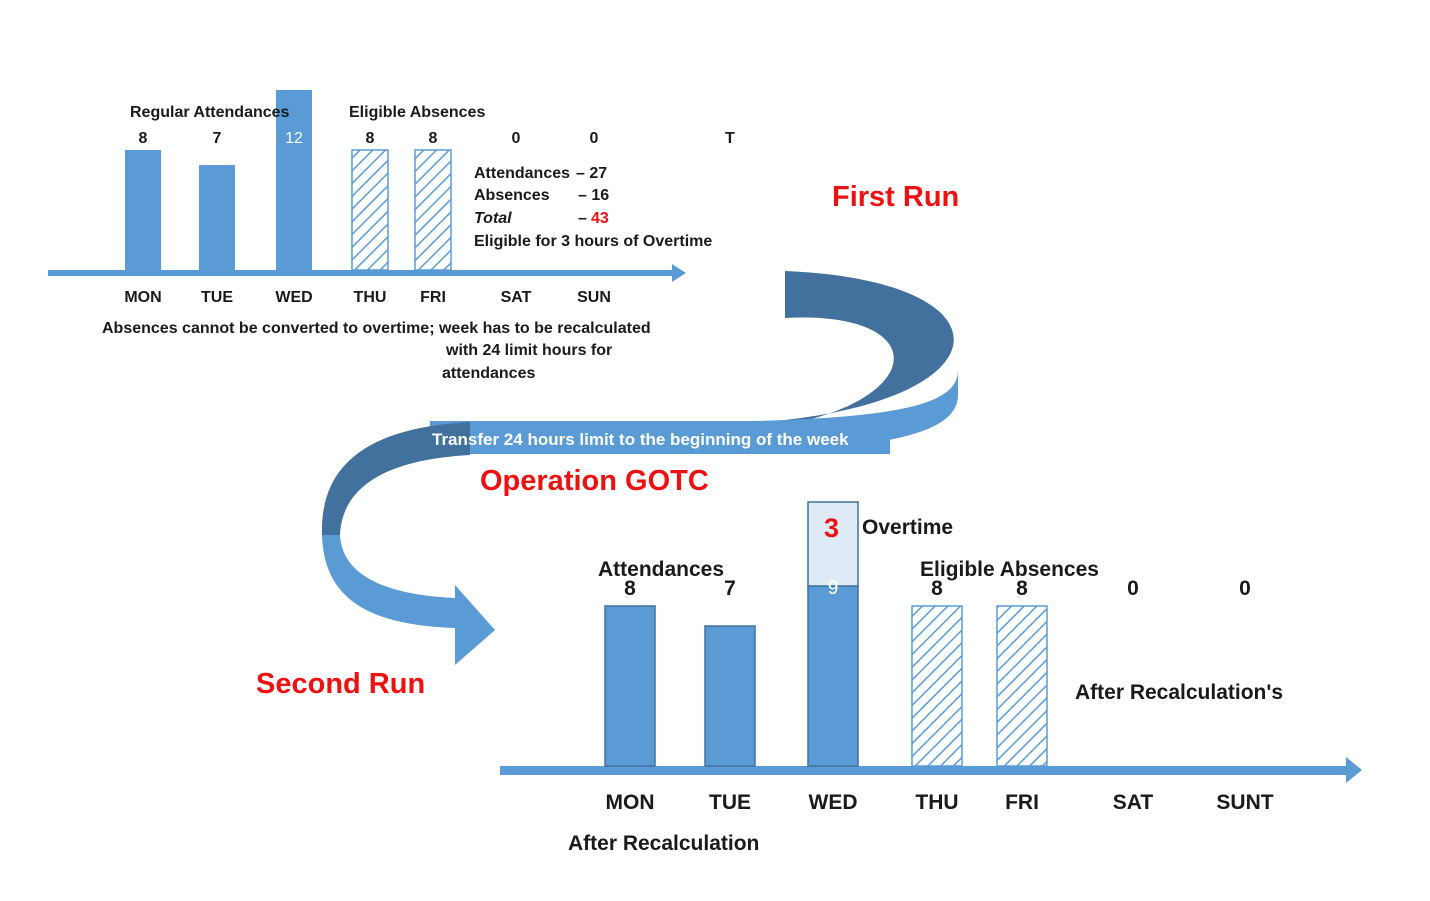 This screenshot has width=1430, height=901. Describe the element at coordinates (592, 173) in the screenshot. I see `summary-attendances-value: – 27` at that location.